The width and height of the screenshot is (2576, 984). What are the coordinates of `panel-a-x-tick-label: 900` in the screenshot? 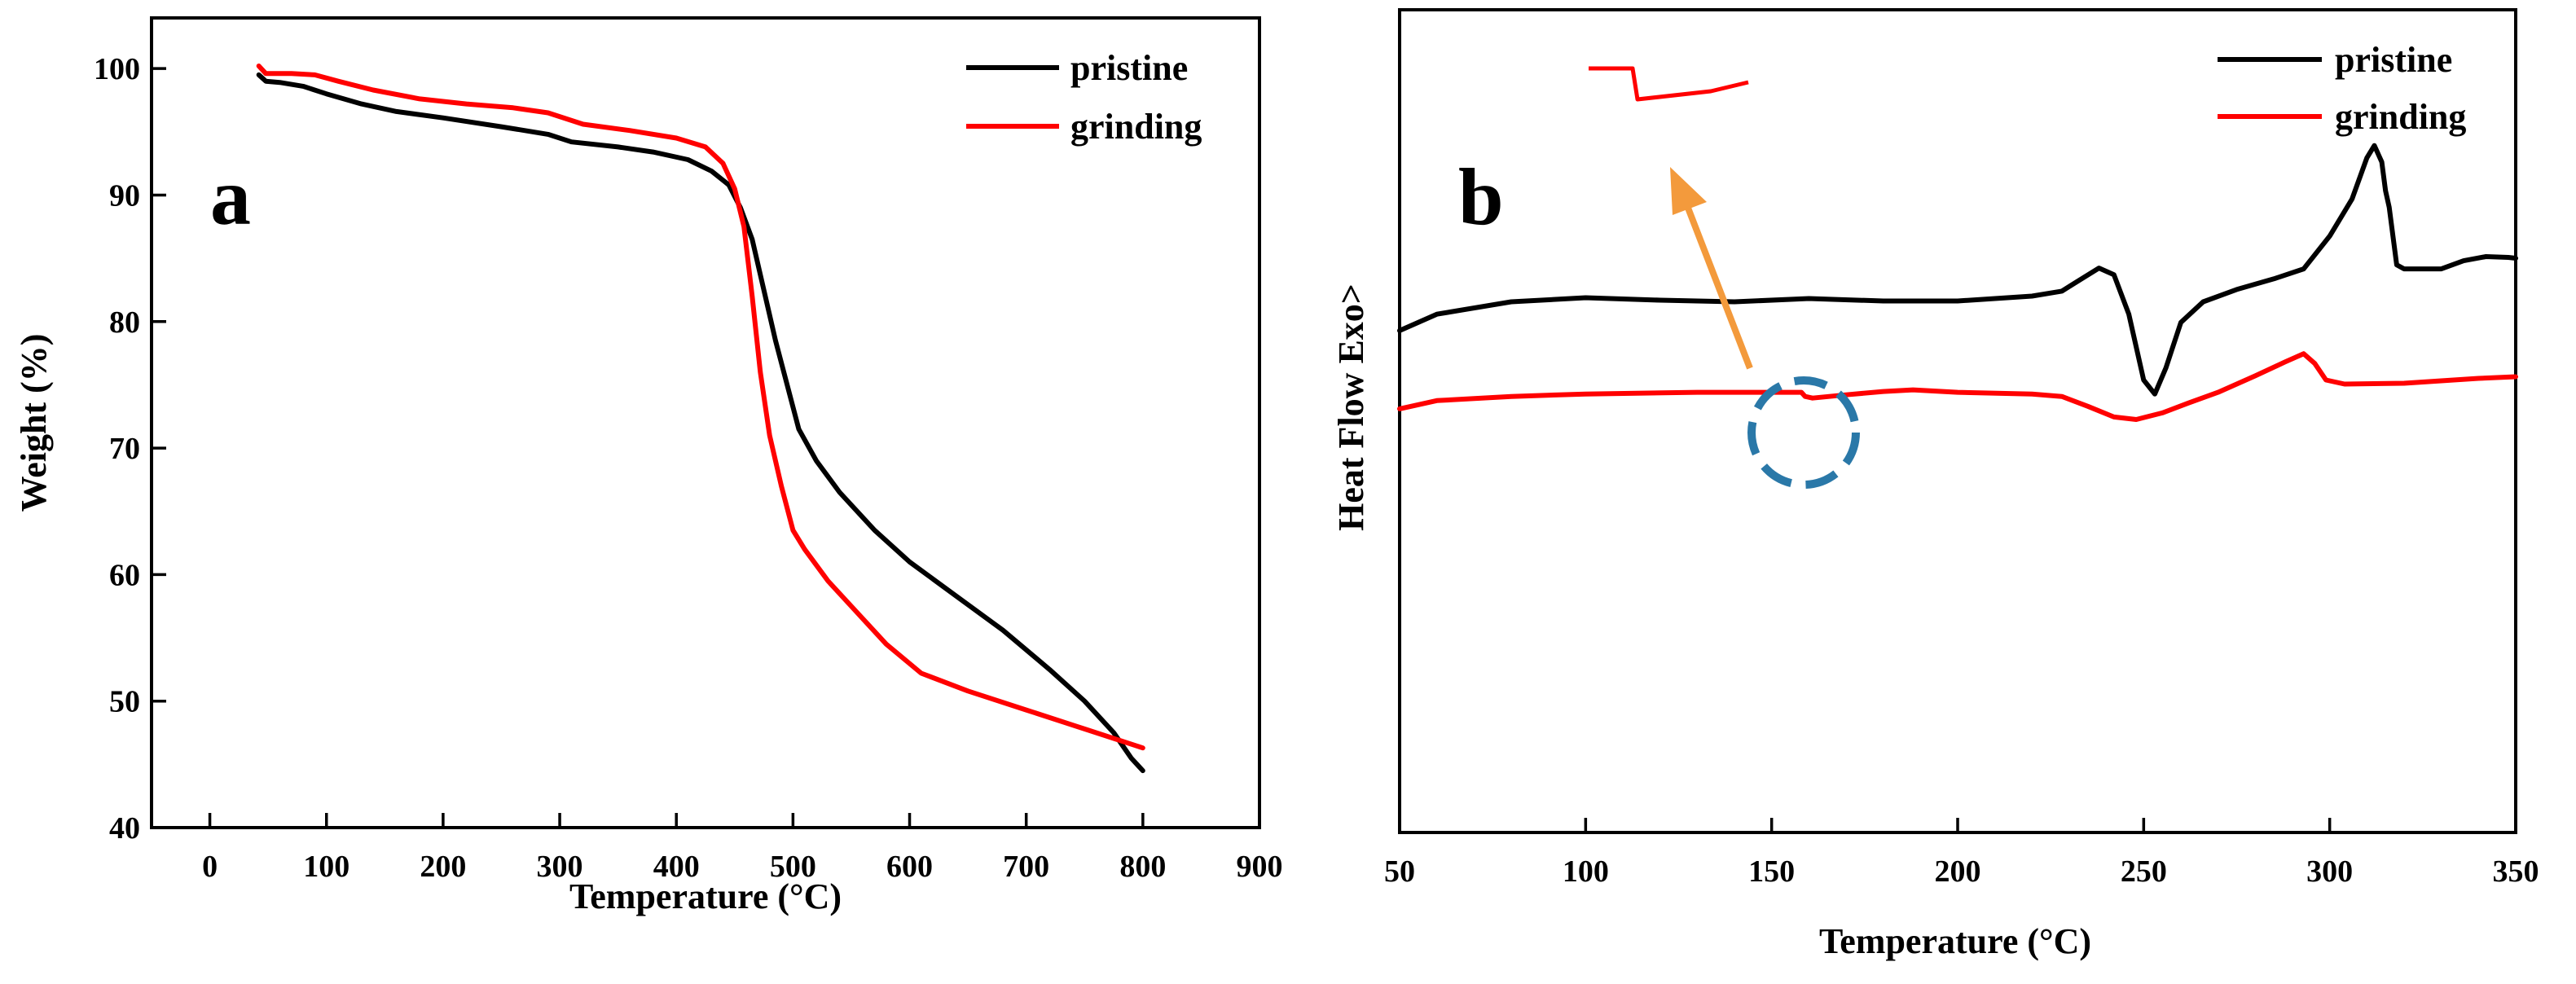 It's located at (1260, 867).